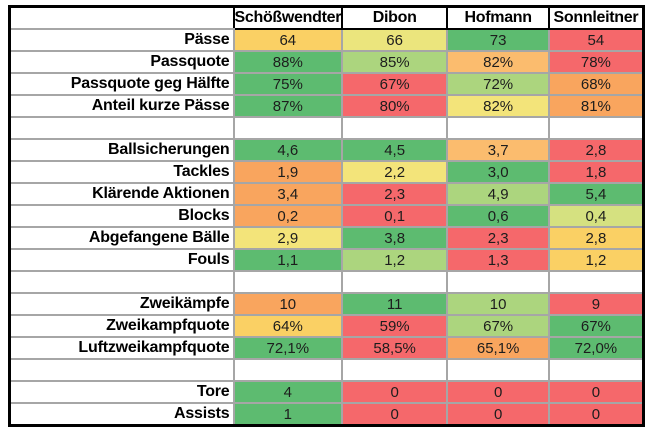  I want to click on column-header-dibon: Dibon, so click(395, 17).